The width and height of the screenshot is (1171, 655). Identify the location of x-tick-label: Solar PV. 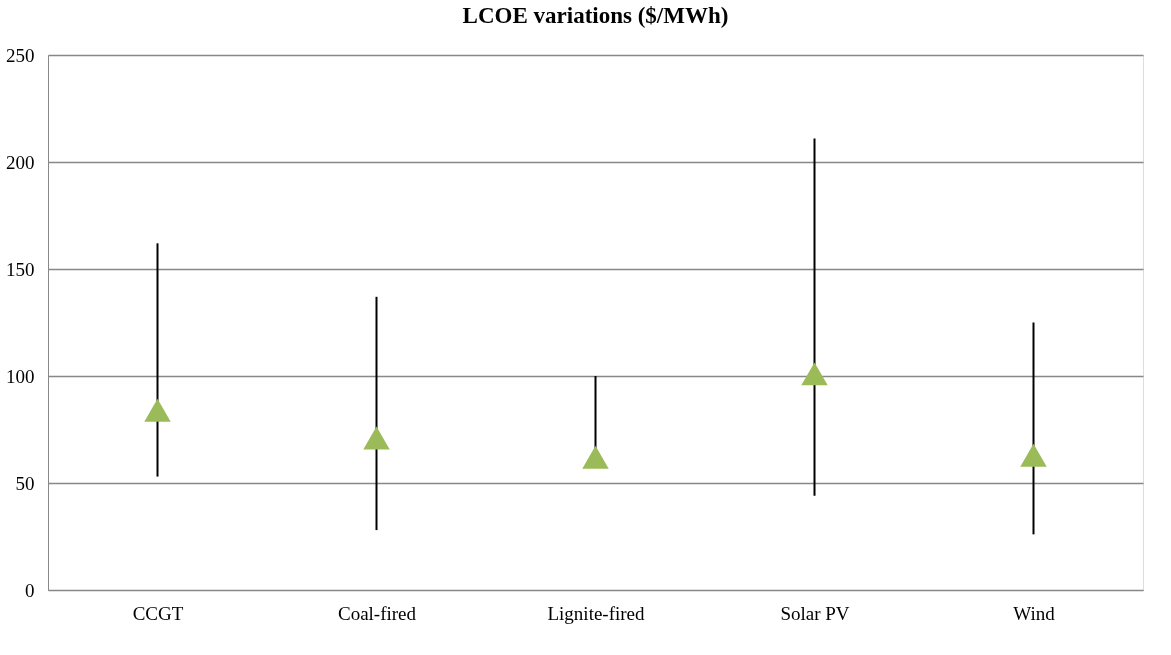
(815, 613).